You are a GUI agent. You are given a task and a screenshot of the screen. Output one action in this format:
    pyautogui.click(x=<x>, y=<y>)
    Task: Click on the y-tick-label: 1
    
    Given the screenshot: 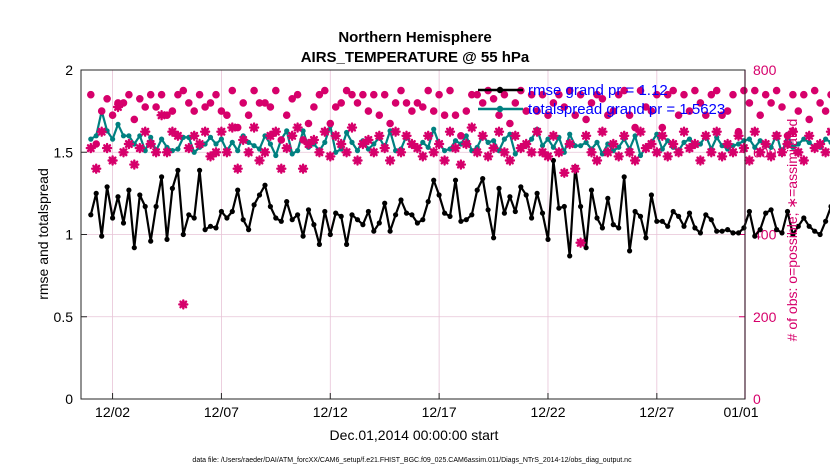 What is the action you would take?
    pyautogui.click(x=69, y=235)
    